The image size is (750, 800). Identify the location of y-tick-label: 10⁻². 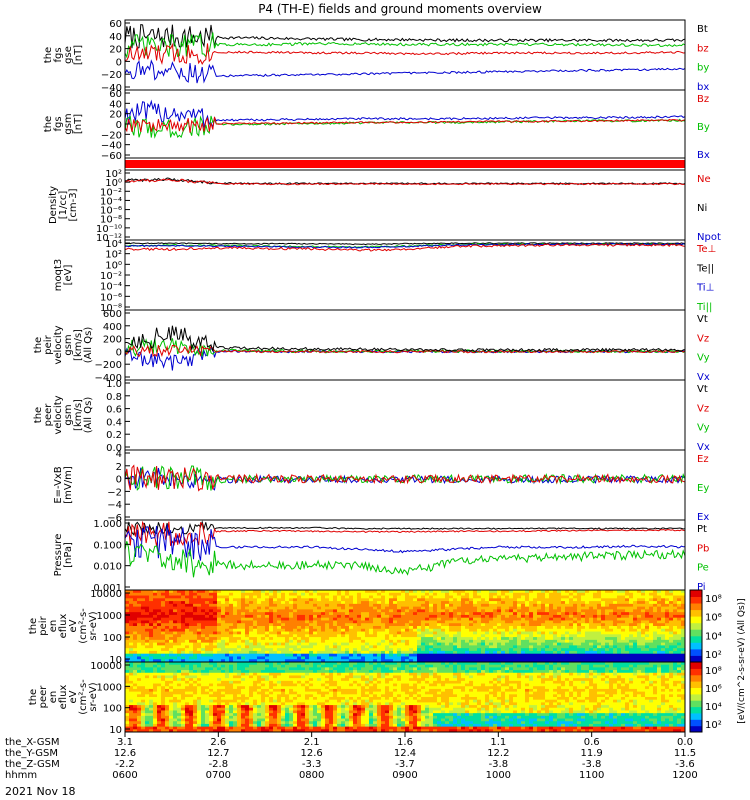
(111, 276).